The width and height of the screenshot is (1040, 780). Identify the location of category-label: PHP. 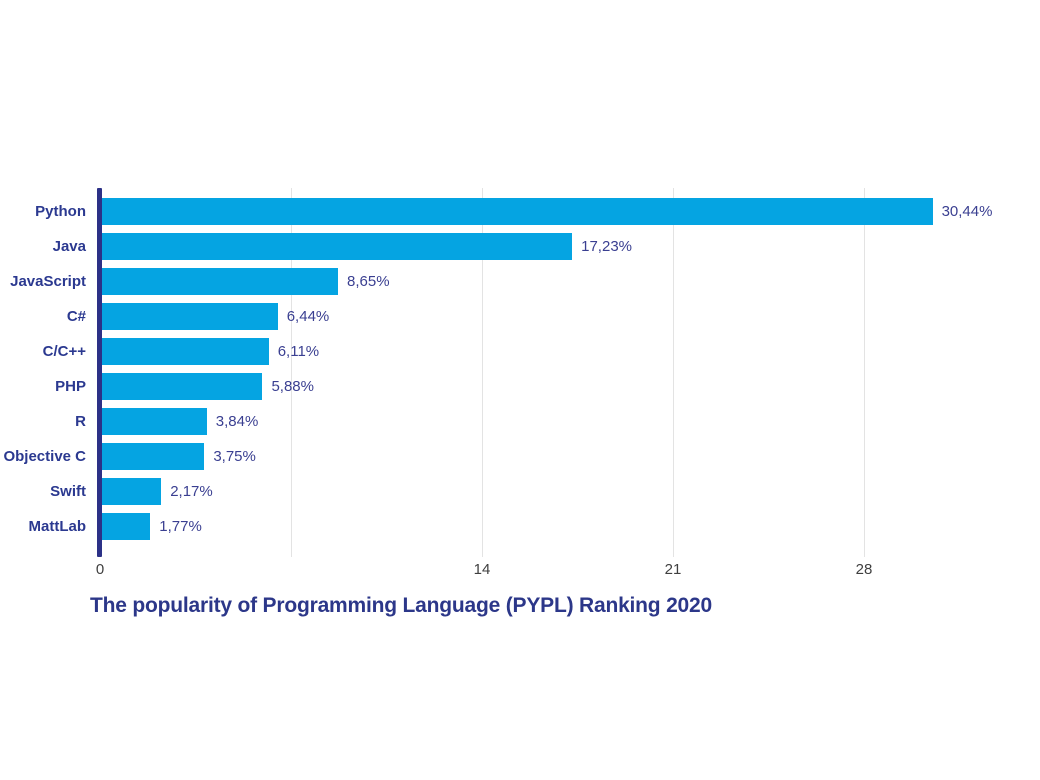
(70, 386).